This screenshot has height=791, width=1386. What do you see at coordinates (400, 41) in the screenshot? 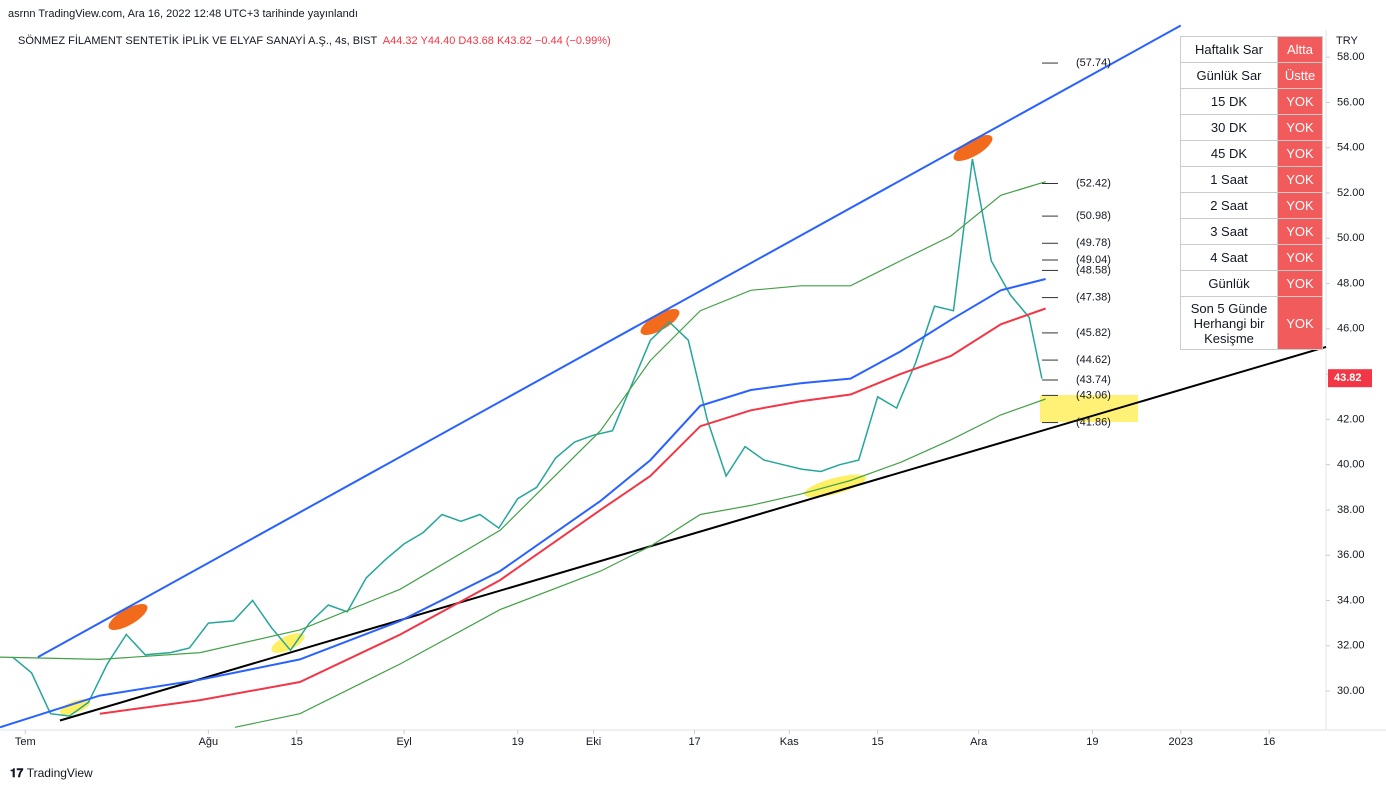
I see `open: A44.32` at bounding box center [400, 41].